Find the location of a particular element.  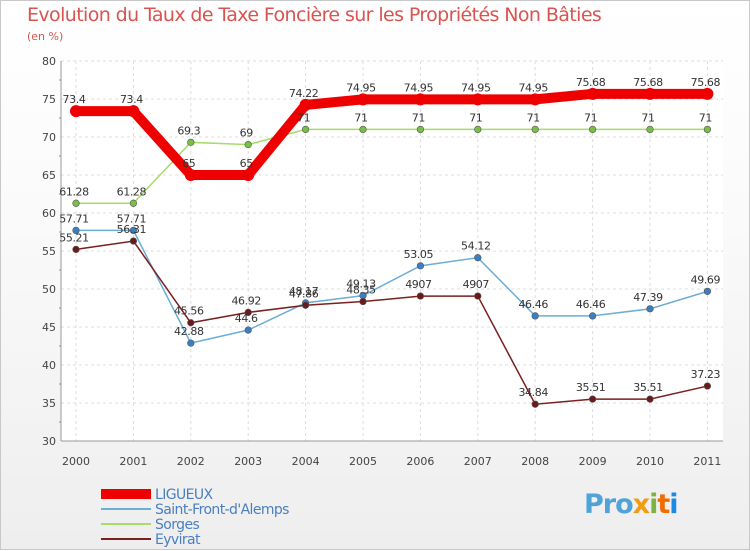

y-tick-label: 65 is located at coordinates (49, 175).